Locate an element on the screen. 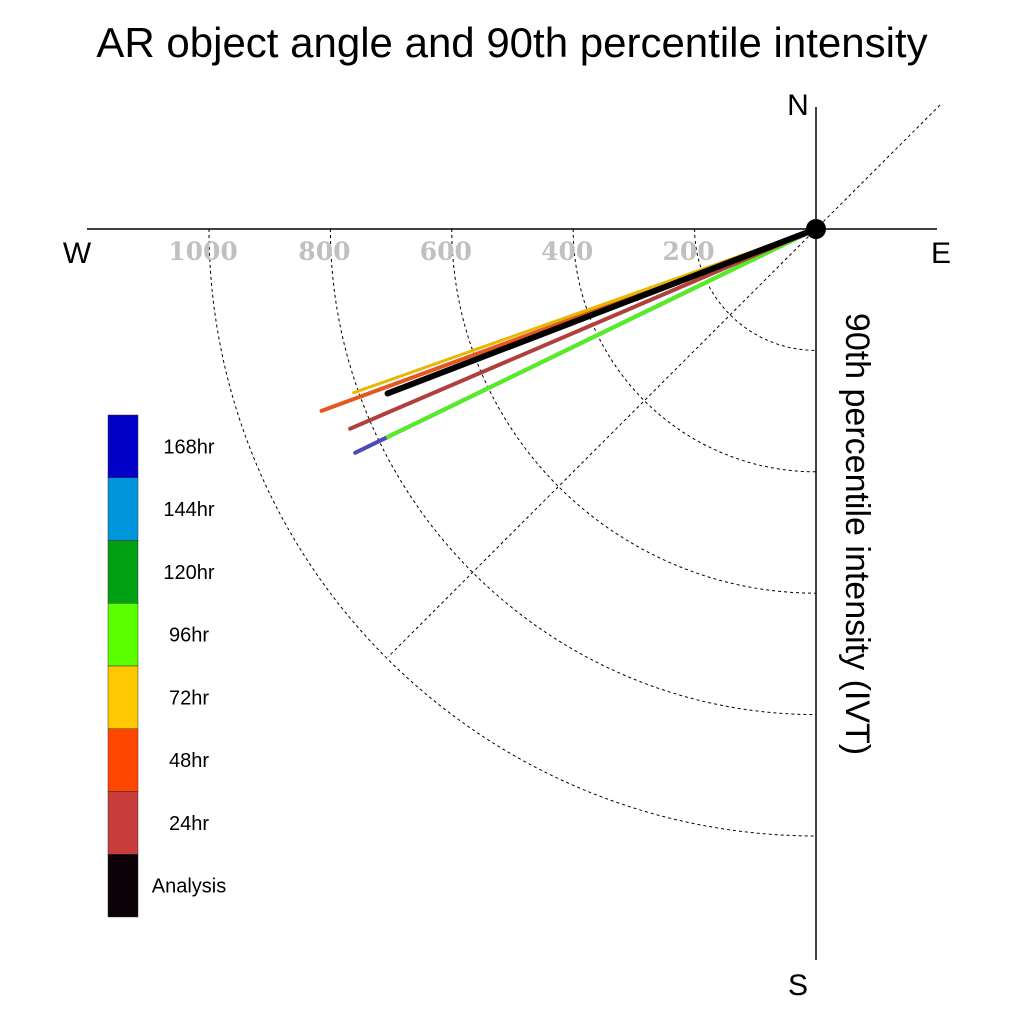  east-label: E is located at coordinates (941, 253).